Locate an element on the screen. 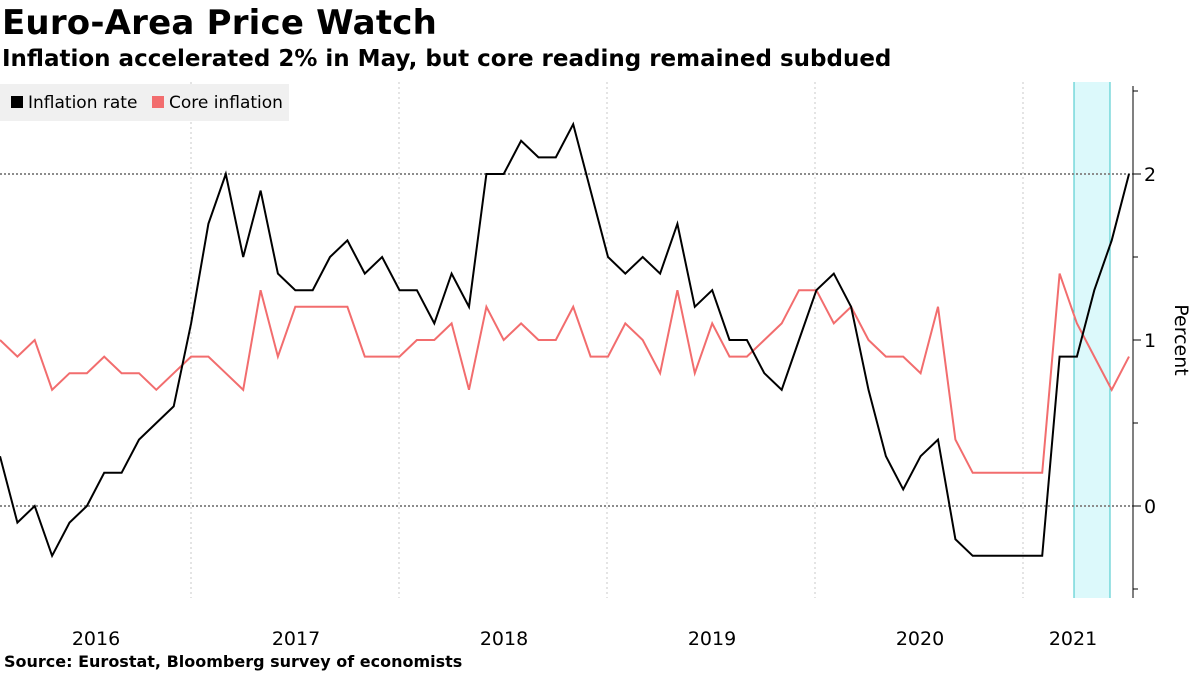 Image resolution: width=1200 pixels, height=675 pixels. forecast-band-layer is located at coordinates (1092, 340).